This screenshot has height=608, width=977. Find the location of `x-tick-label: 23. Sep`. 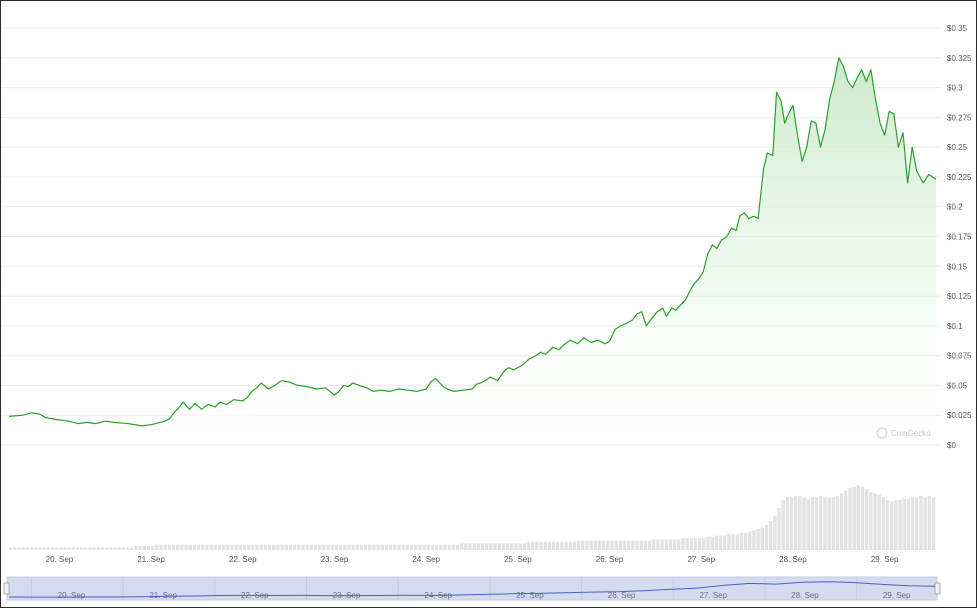

x-tick-label: 23. Sep is located at coordinates (335, 559).